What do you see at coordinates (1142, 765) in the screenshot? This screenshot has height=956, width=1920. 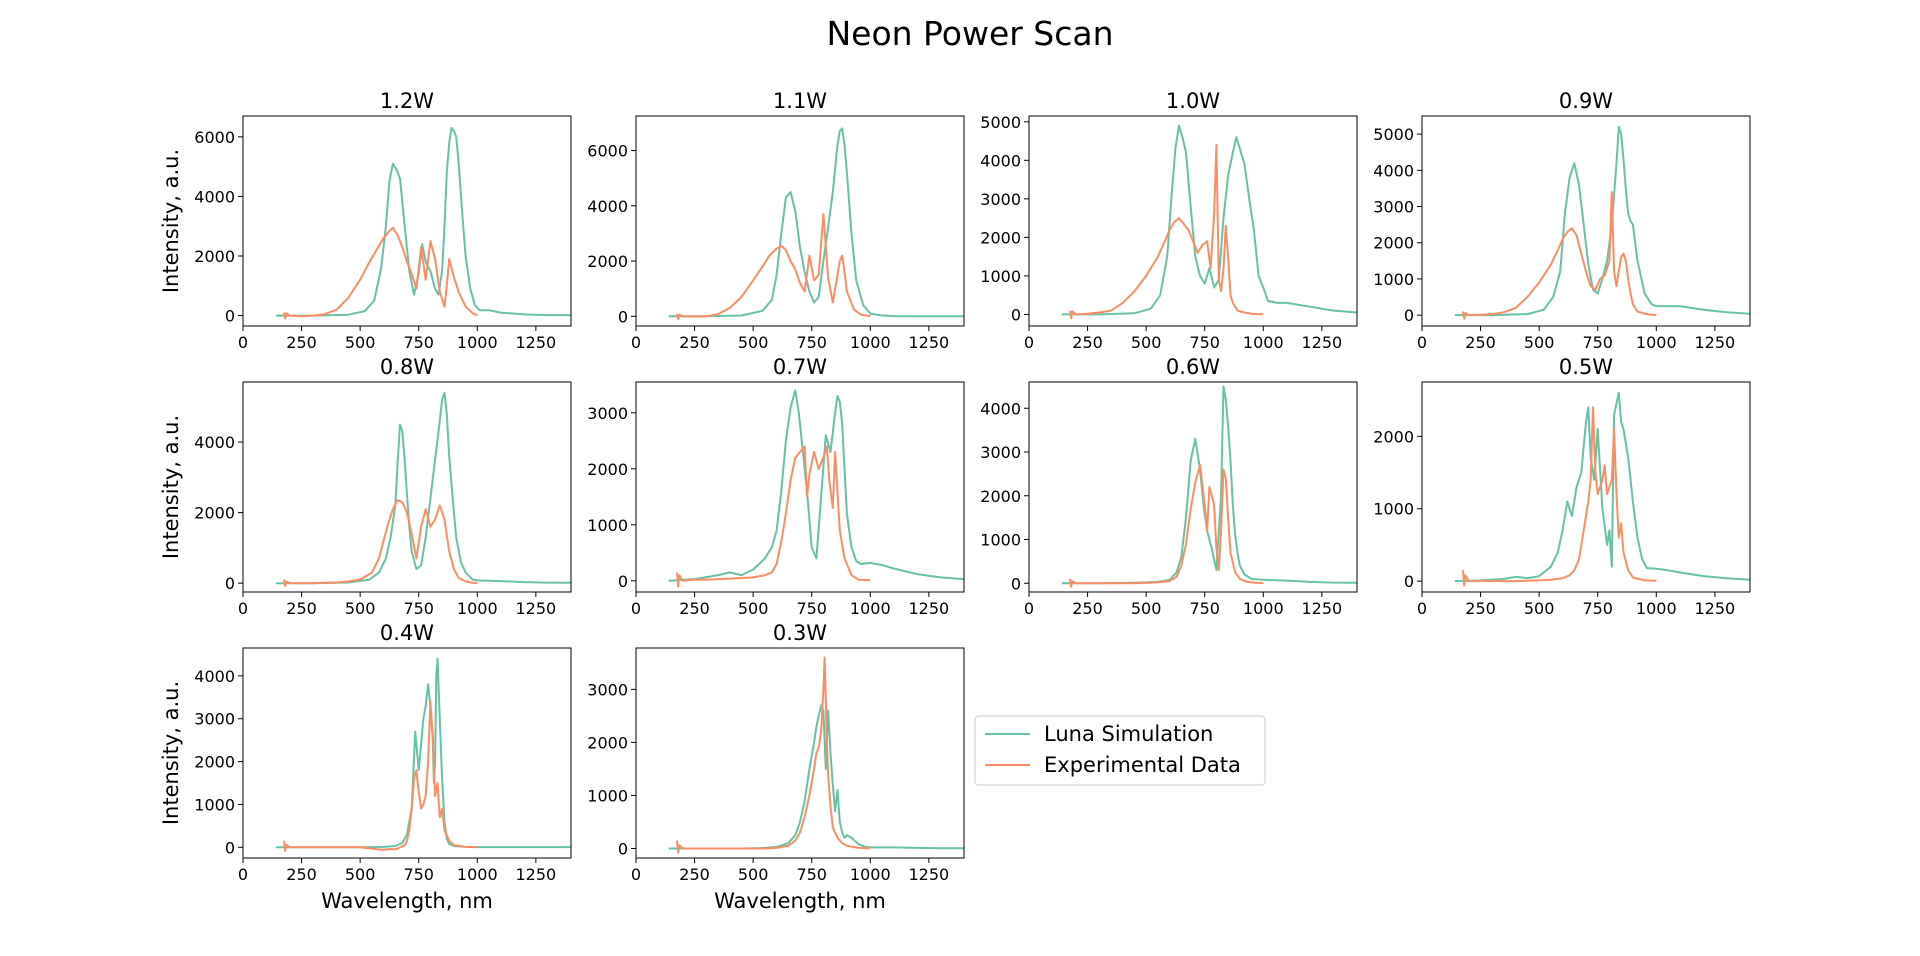 I see `legend-entry-experimental-data: Experimental Data` at bounding box center [1142, 765].